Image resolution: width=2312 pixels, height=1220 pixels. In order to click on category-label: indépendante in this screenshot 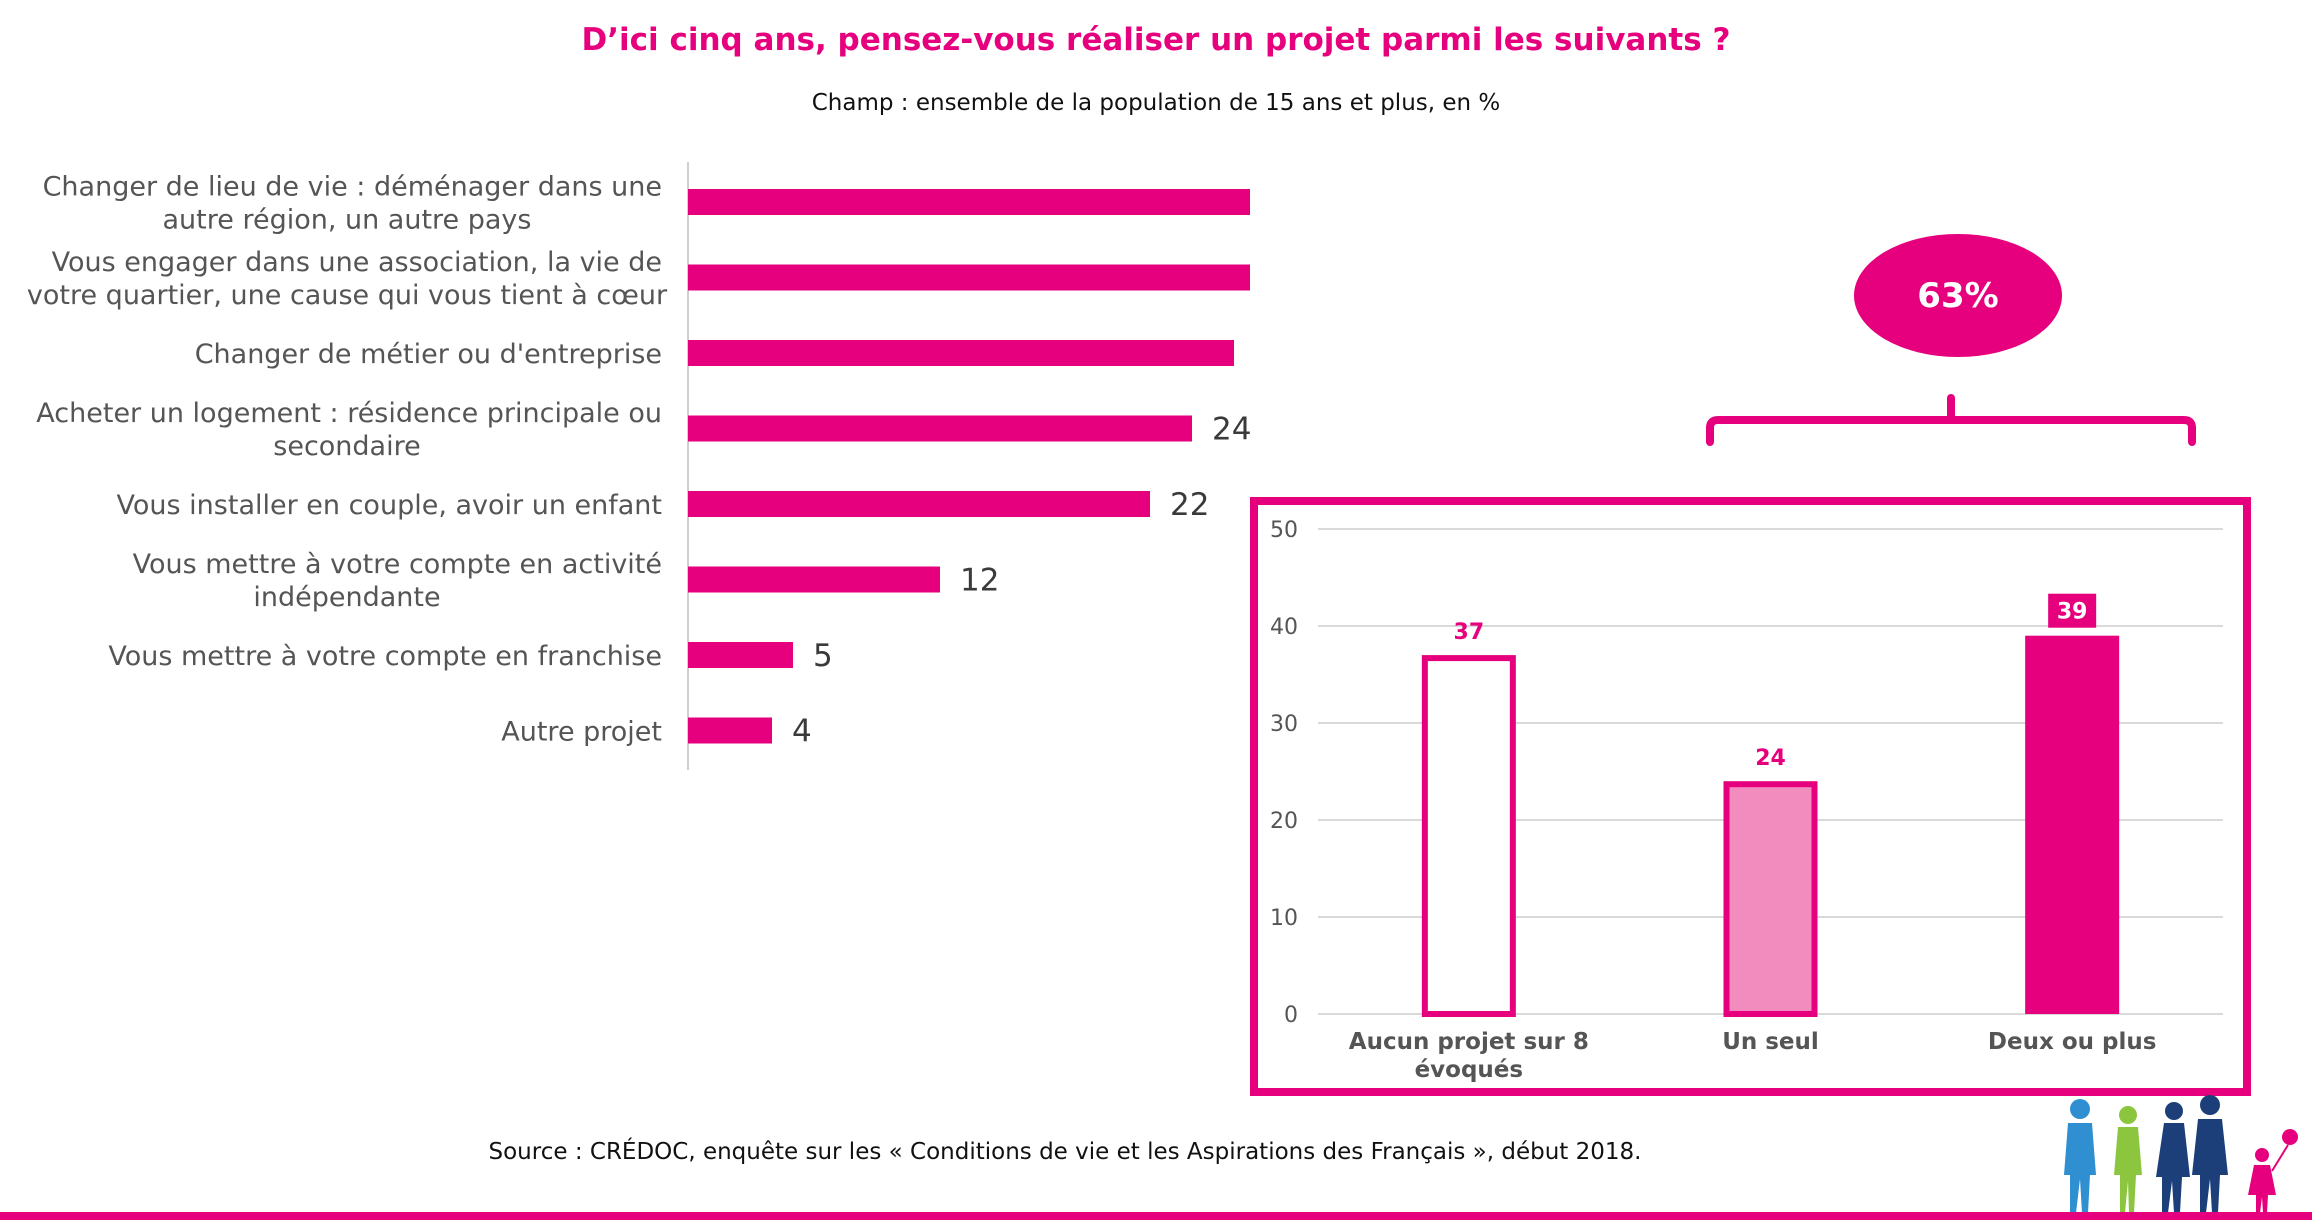, I will do `click(346, 597)`.